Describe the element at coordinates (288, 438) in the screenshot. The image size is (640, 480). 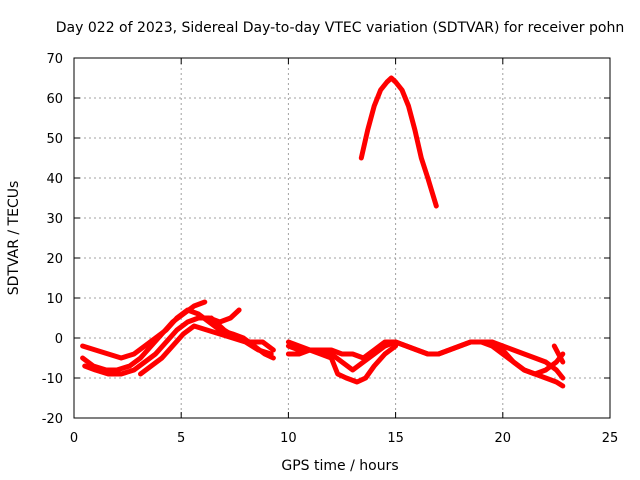
I see `x-tick-label: 10` at that location.